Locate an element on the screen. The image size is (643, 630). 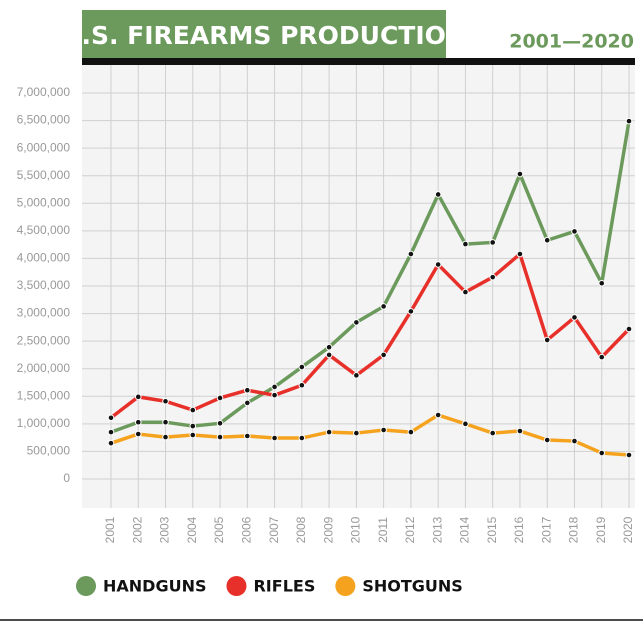
x-tick-label: 2016 is located at coordinates (519, 529).